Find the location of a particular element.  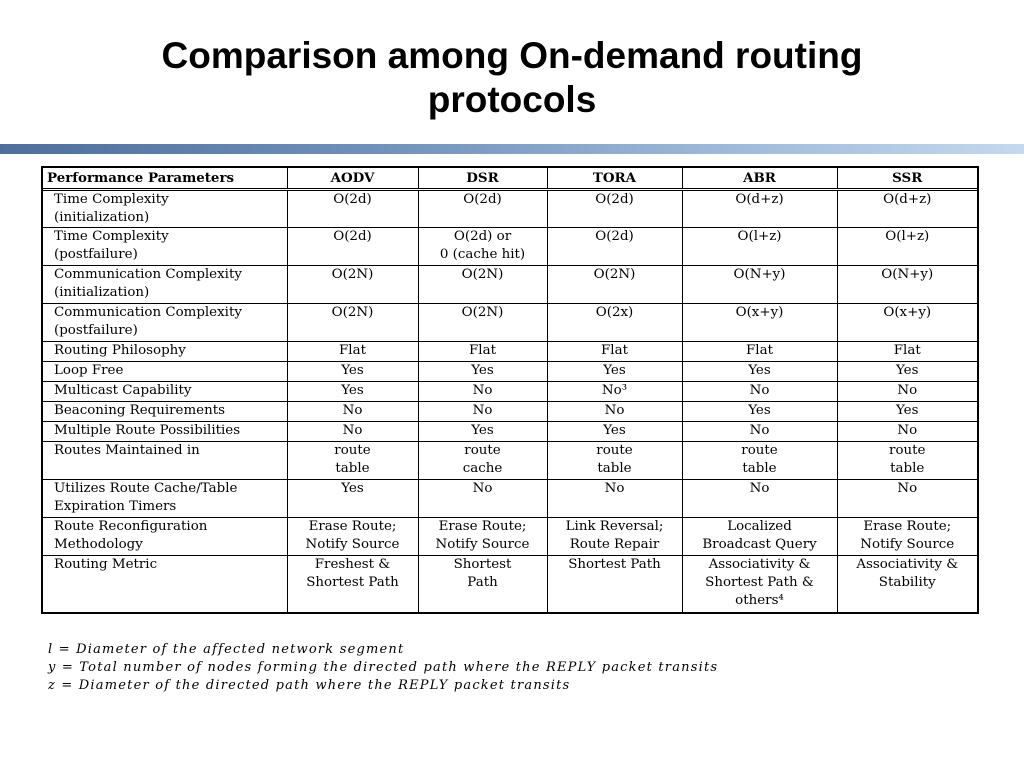

value-cell-ssr: Erase Route; Notify Source is located at coordinates (907, 536).